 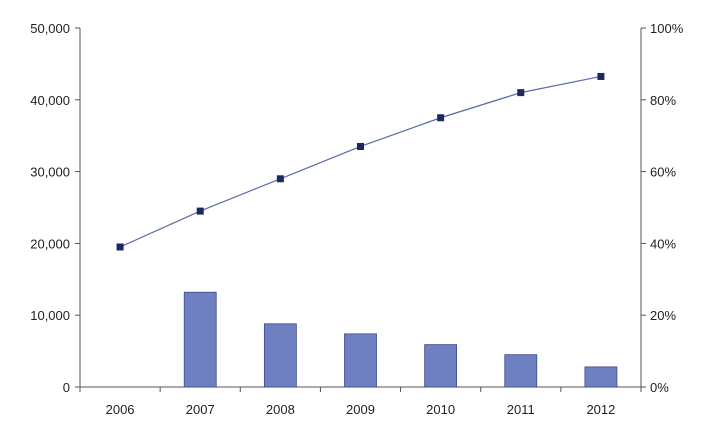 What do you see at coordinates (400, 339) in the screenshot?
I see `bar-series` at bounding box center [400, 339].